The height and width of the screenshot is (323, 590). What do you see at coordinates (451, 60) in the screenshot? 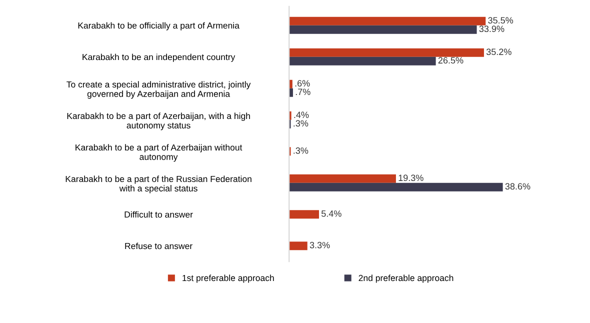
I see `data-label: 26.5%` at bounding box center [451, 60].